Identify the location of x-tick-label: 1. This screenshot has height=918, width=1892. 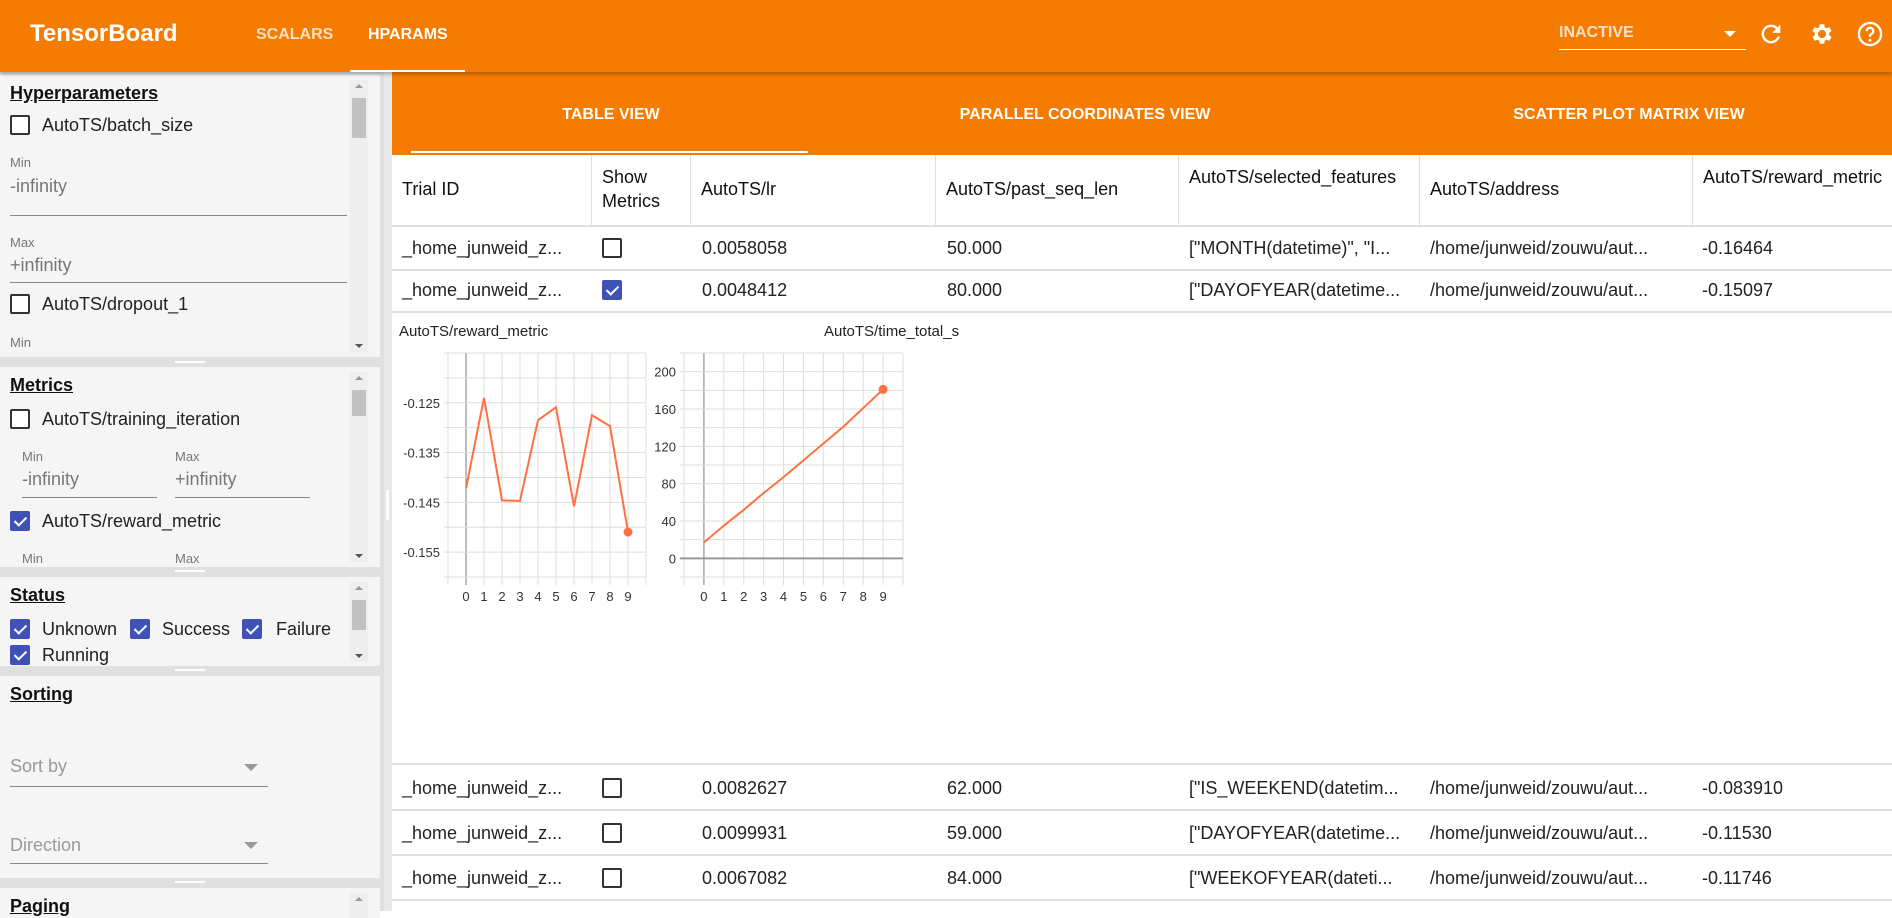
(483, 596).